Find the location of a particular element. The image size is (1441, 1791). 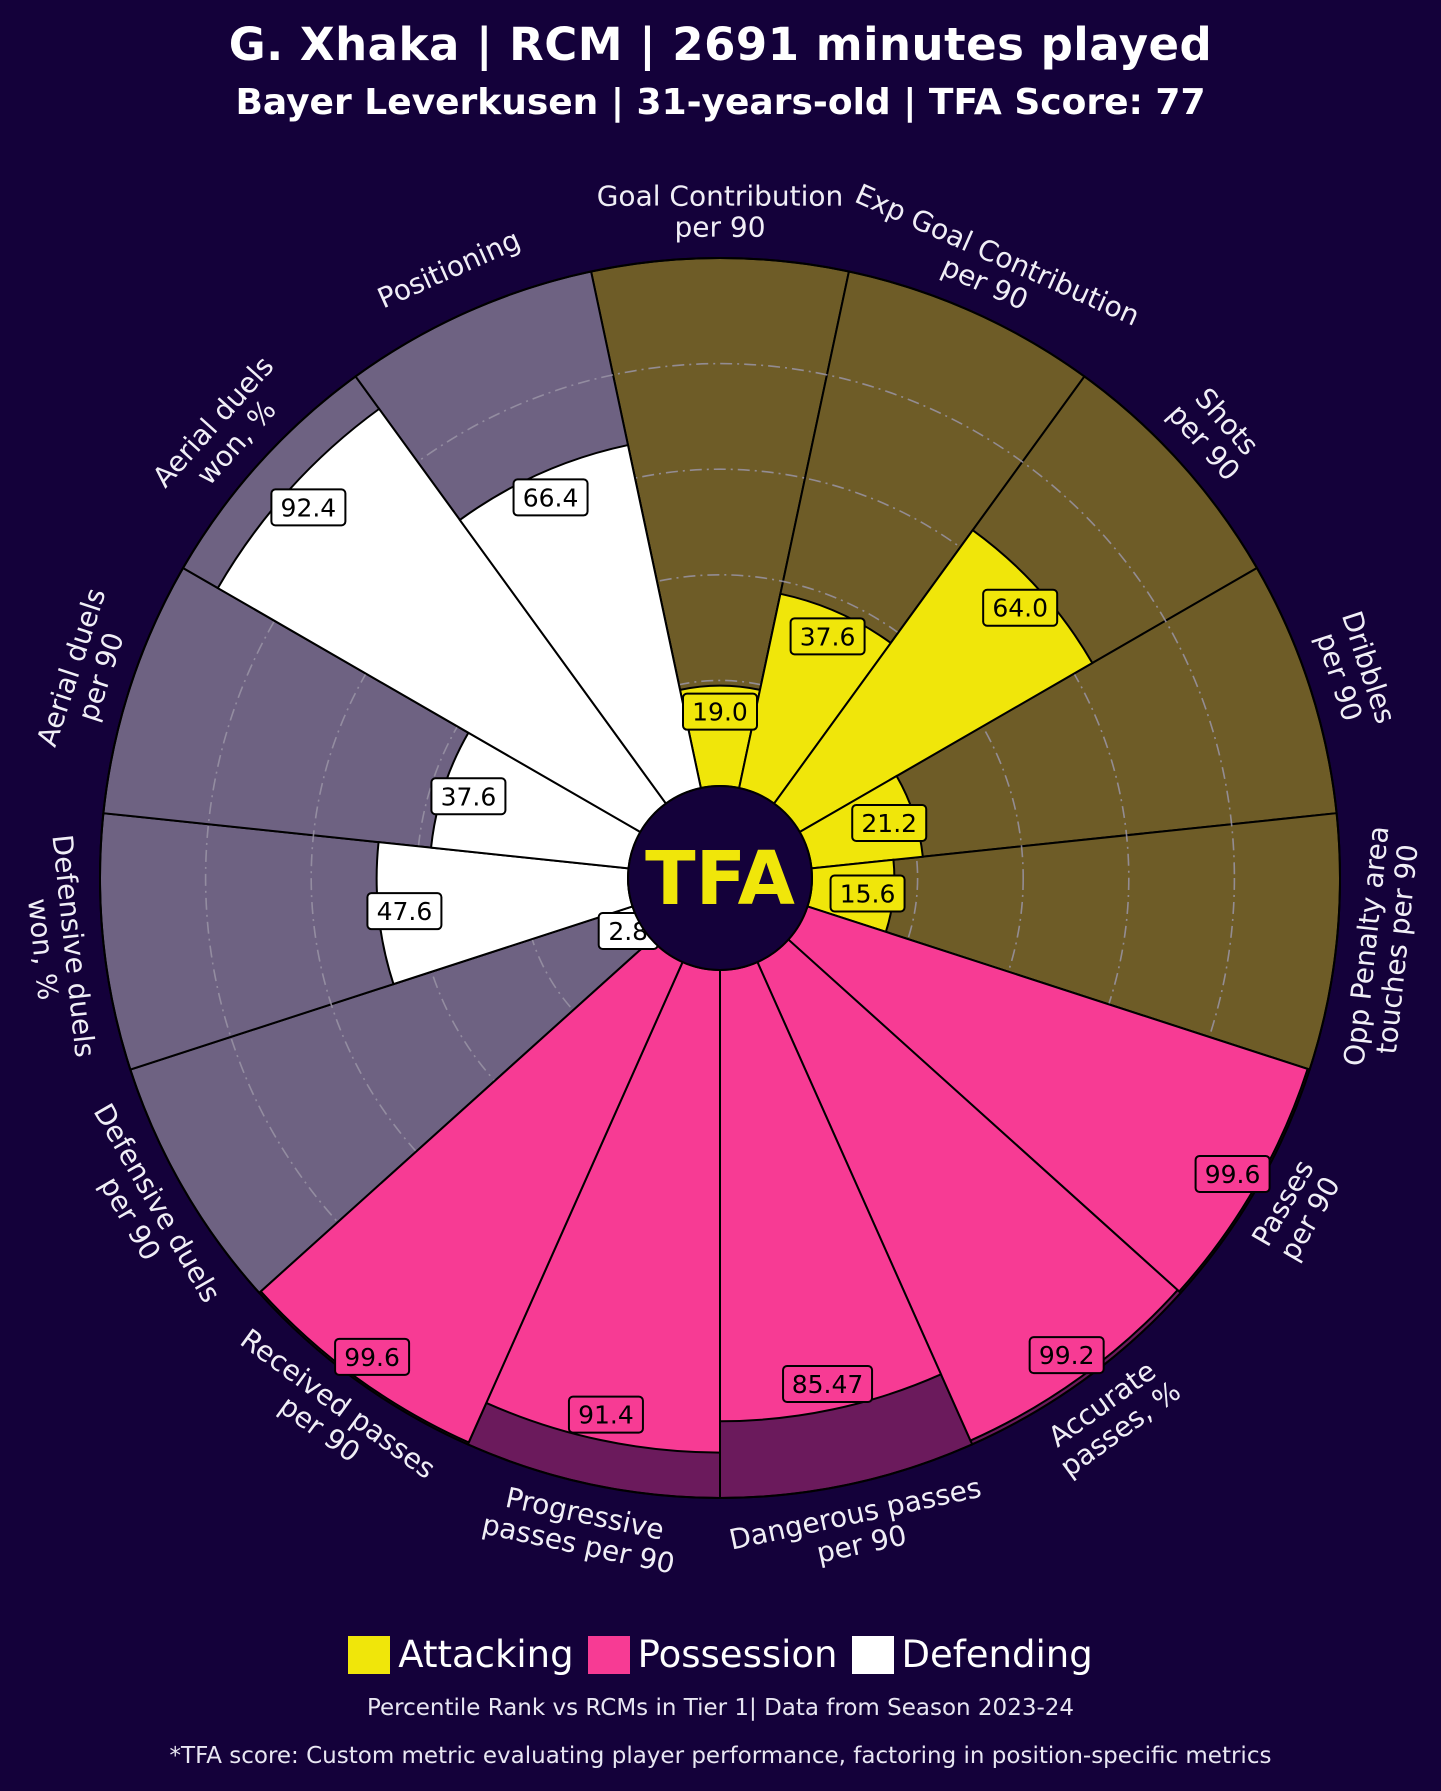

value-label-dribbles-per-90: 21.2 is located at coordinates (889, 823).